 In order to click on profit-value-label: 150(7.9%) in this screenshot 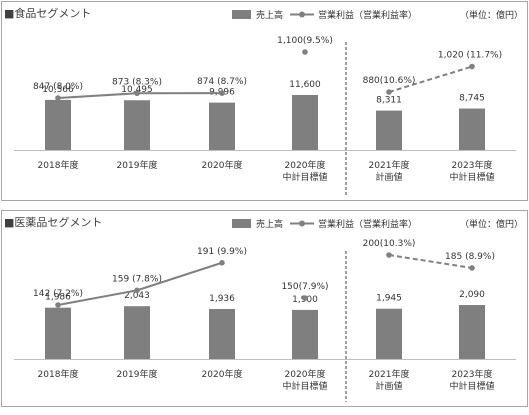, I will do `click(304, 287)`.